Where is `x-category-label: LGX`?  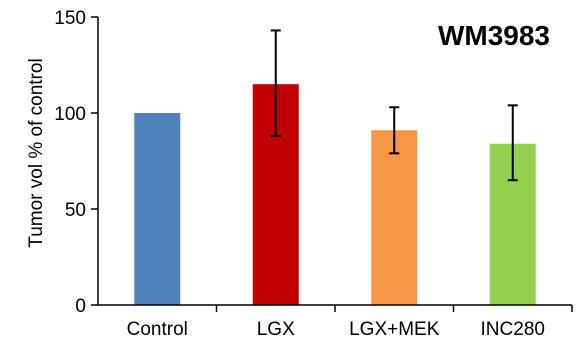
x-category-label: LGX is located at coordinates (276, 329).